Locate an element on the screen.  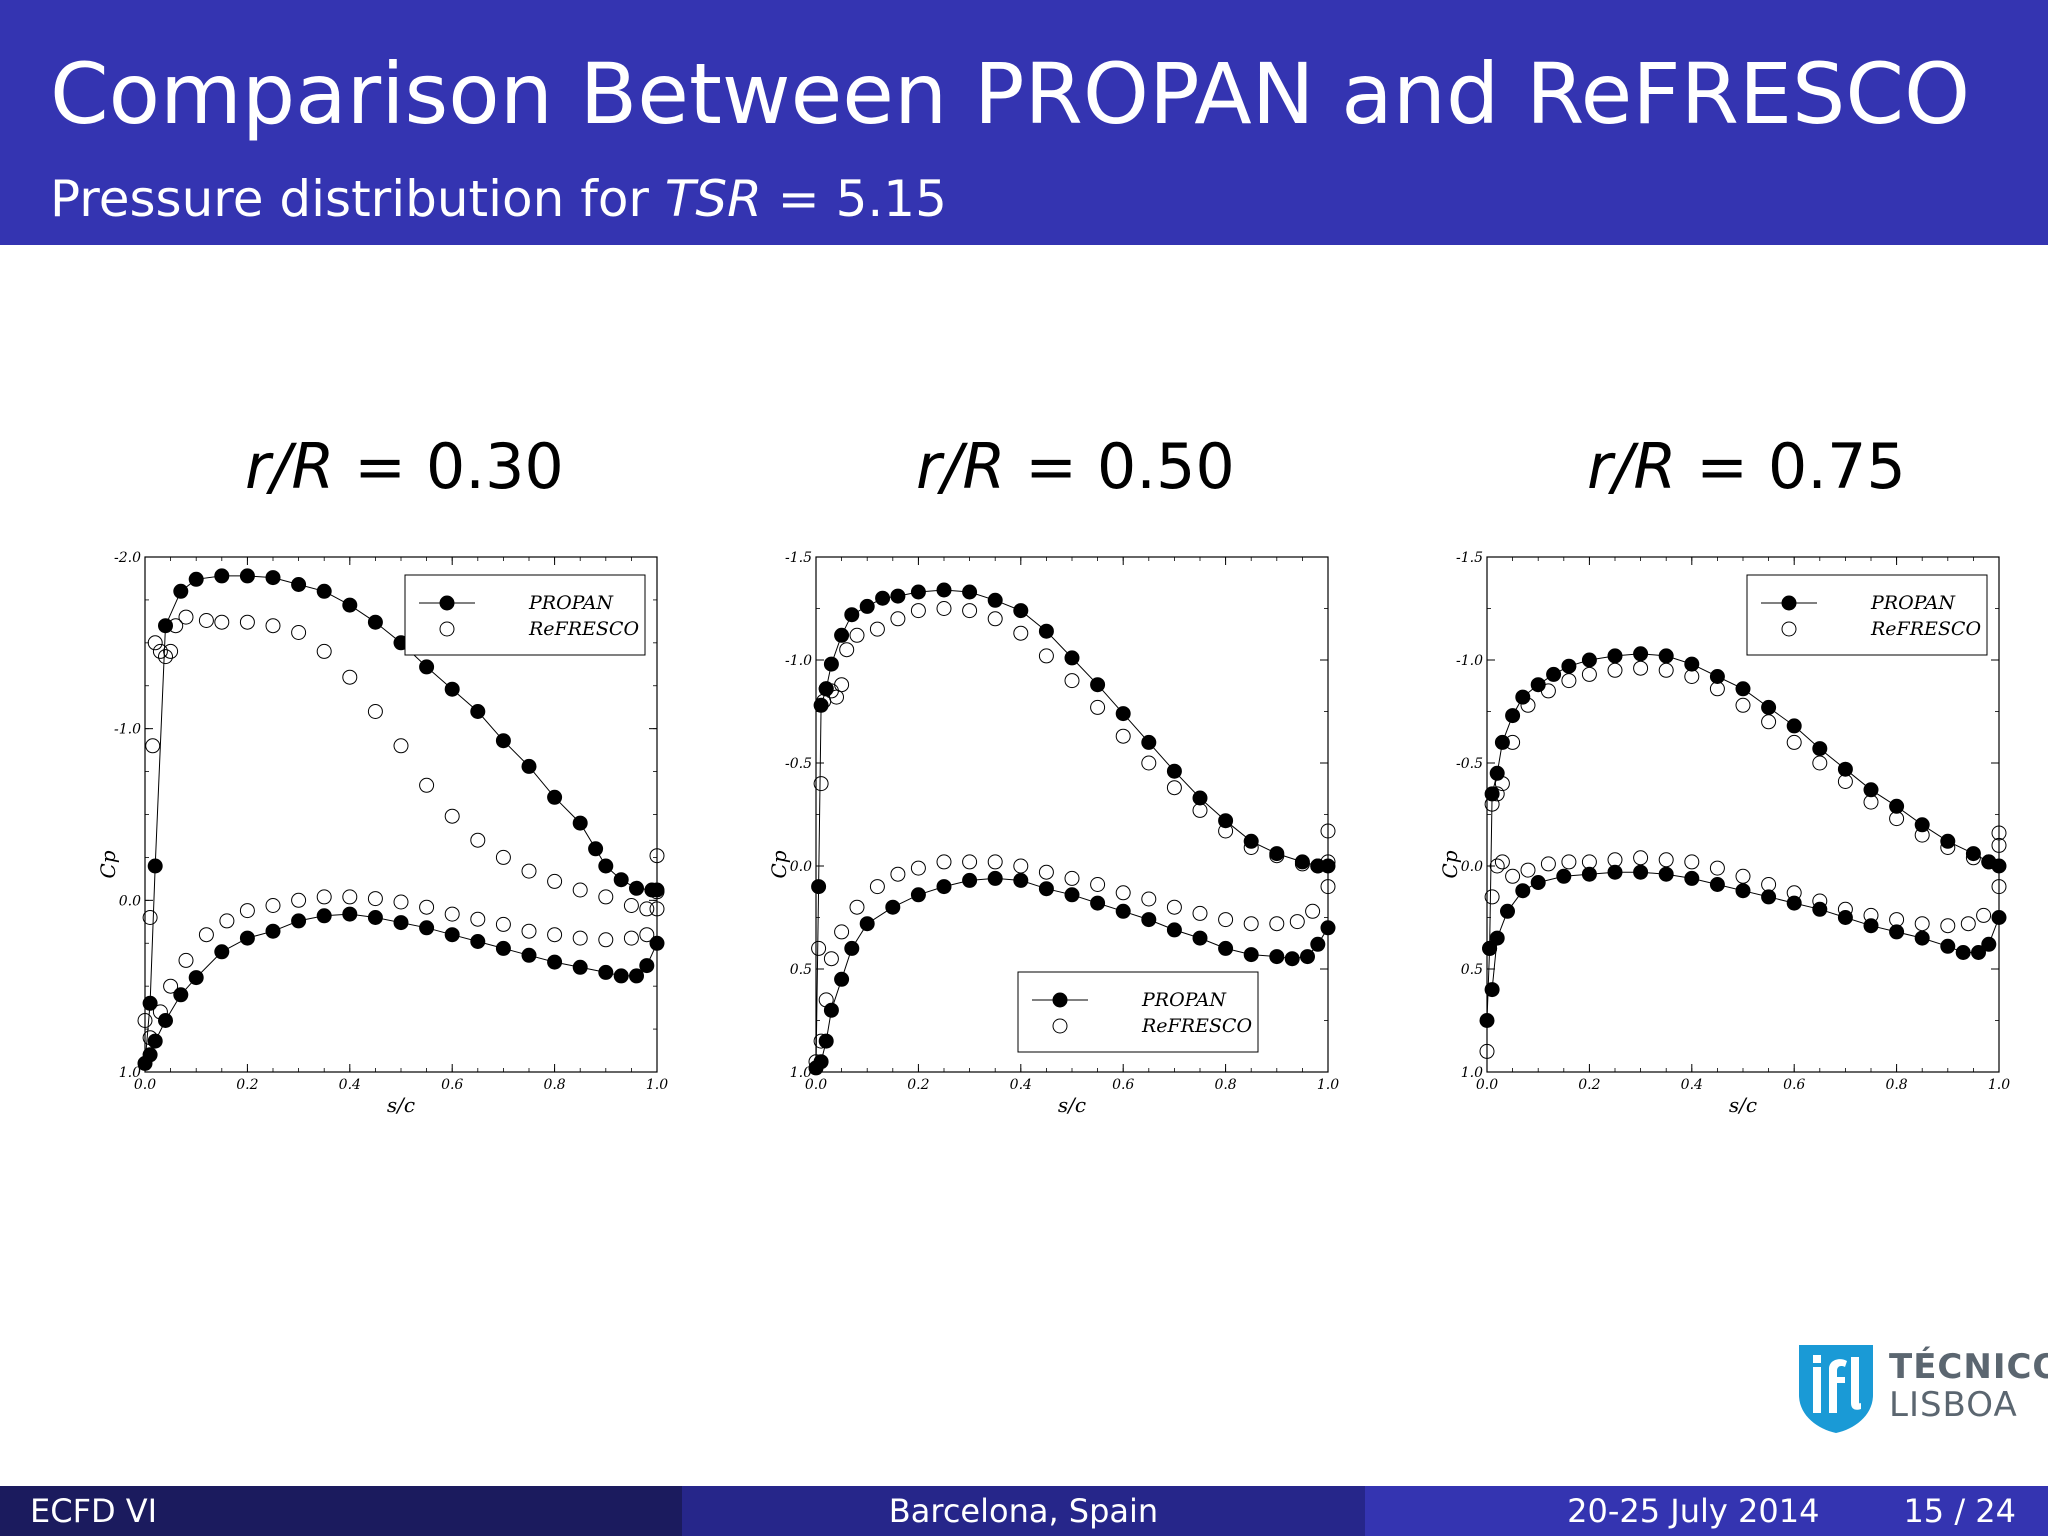
subtitle-math-var: TSR is located at coordinates (713, 199).